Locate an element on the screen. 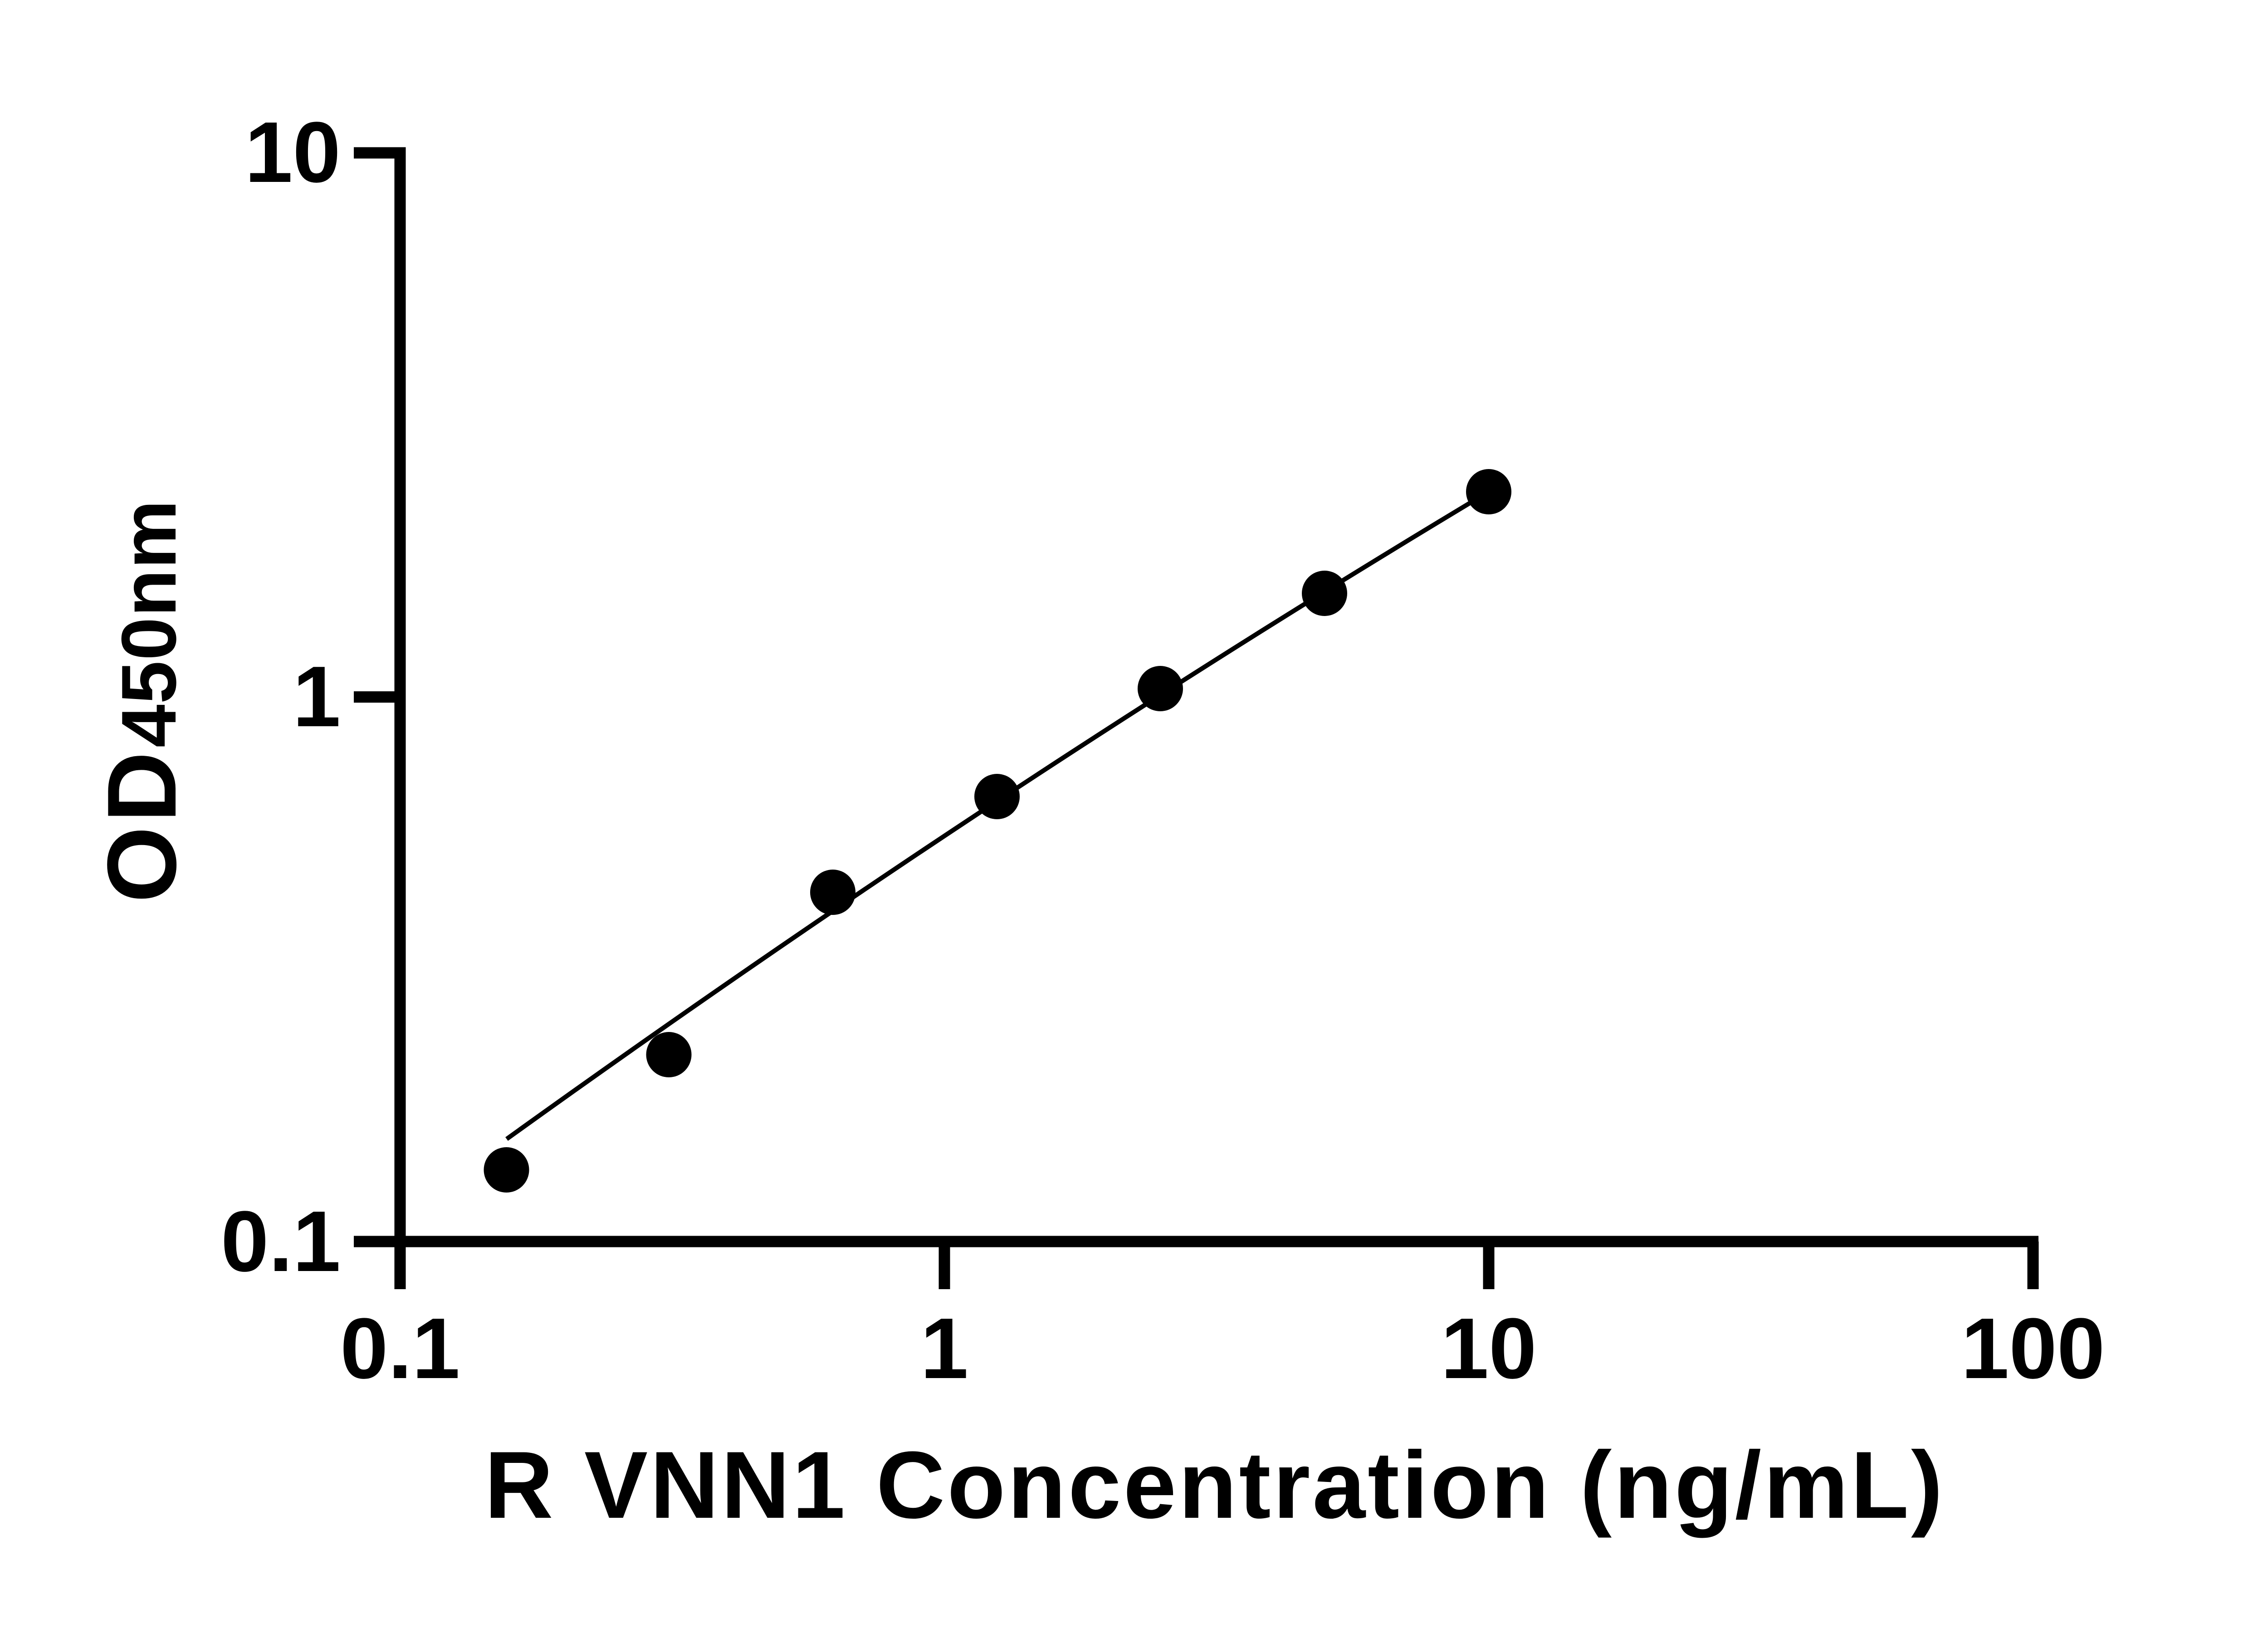 The height and width of the screenshot is (1633, 2268). svg-text: R VNN1 Concentration (ng/mL) is located at coordinates (1214, 1485).